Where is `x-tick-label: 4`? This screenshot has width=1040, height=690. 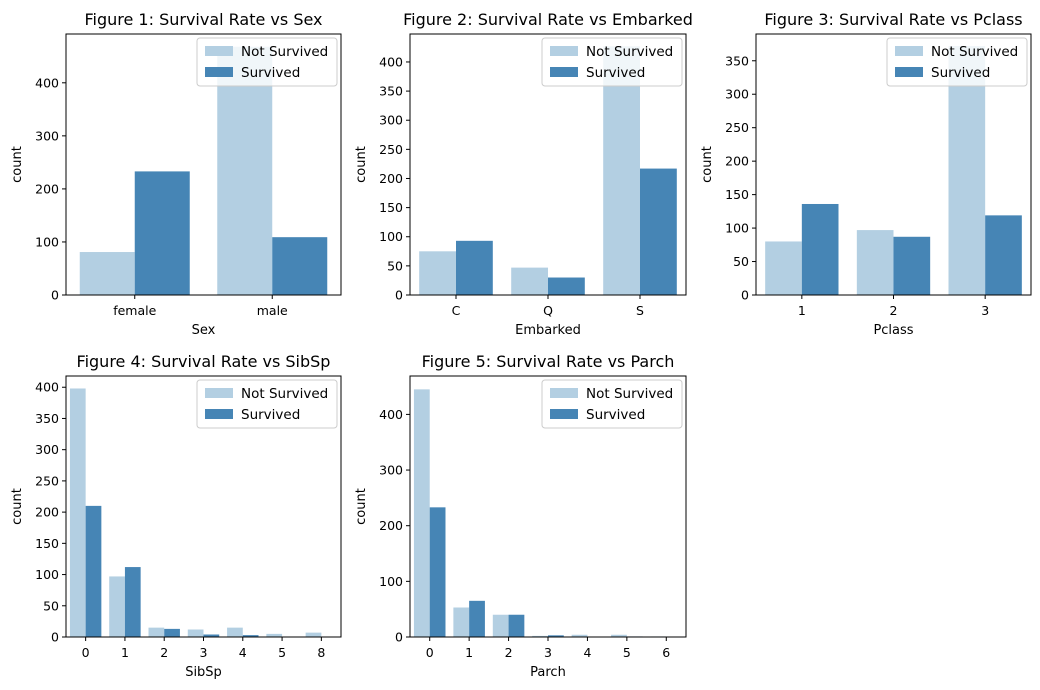 x-tick-label: 4 is located at coordinates (243, 652).